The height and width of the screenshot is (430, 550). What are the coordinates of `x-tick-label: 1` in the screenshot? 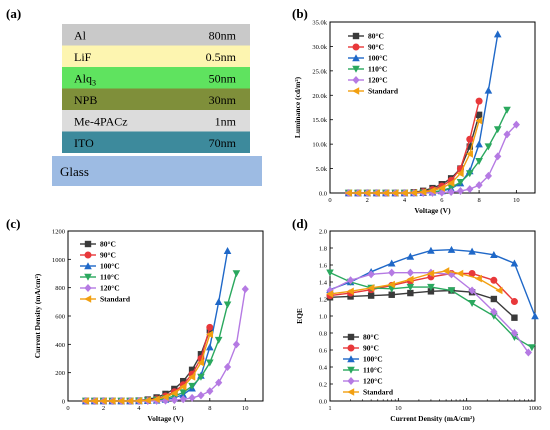 It's located at (329, 408).